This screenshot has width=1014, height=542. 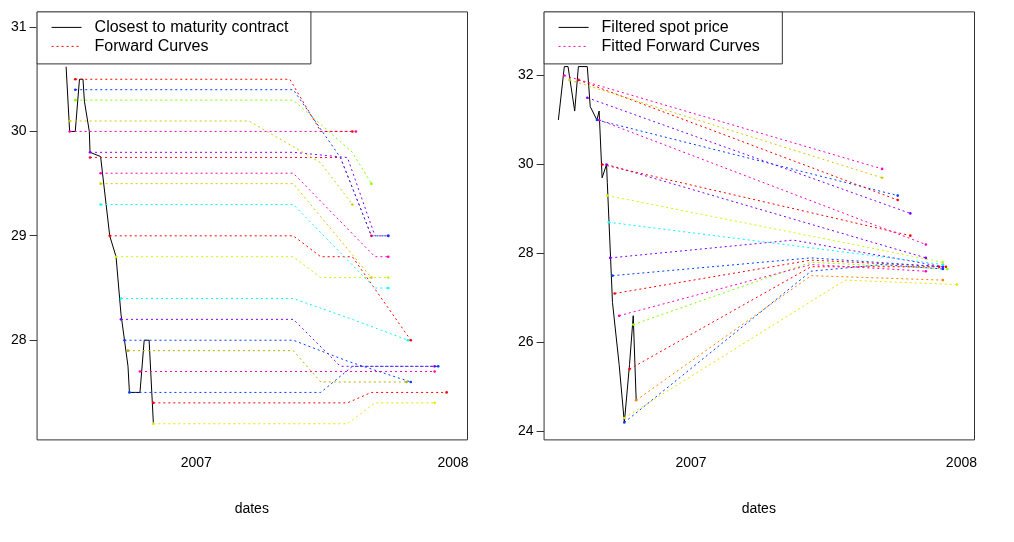 I want to click on legend-label: Fitted Forward Curves, so click(x=680, y=45).